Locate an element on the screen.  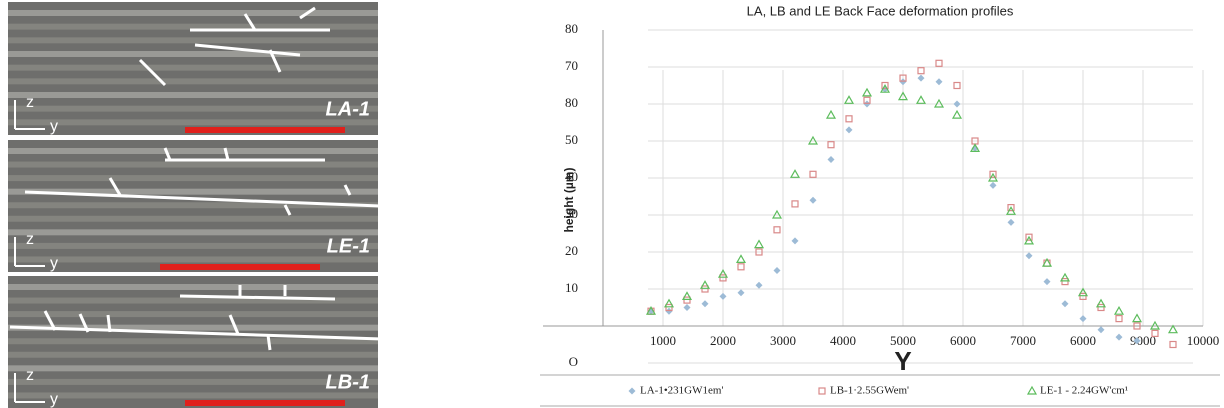
panel-label: LA-1 is located at coordinates (348, 109).